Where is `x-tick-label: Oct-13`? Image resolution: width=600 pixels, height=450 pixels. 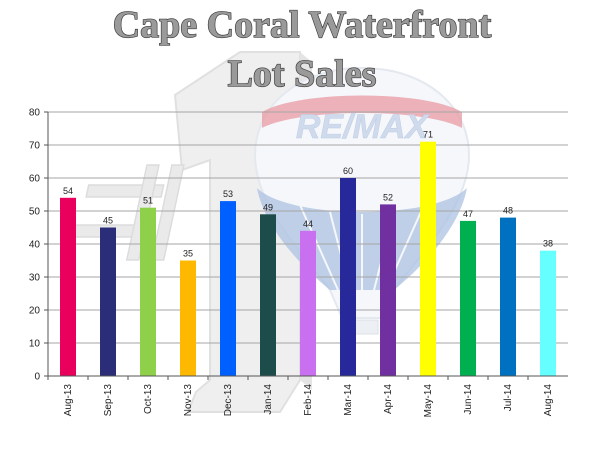
x-tick-label: Oct-13 is located at coordinates (148, 399).